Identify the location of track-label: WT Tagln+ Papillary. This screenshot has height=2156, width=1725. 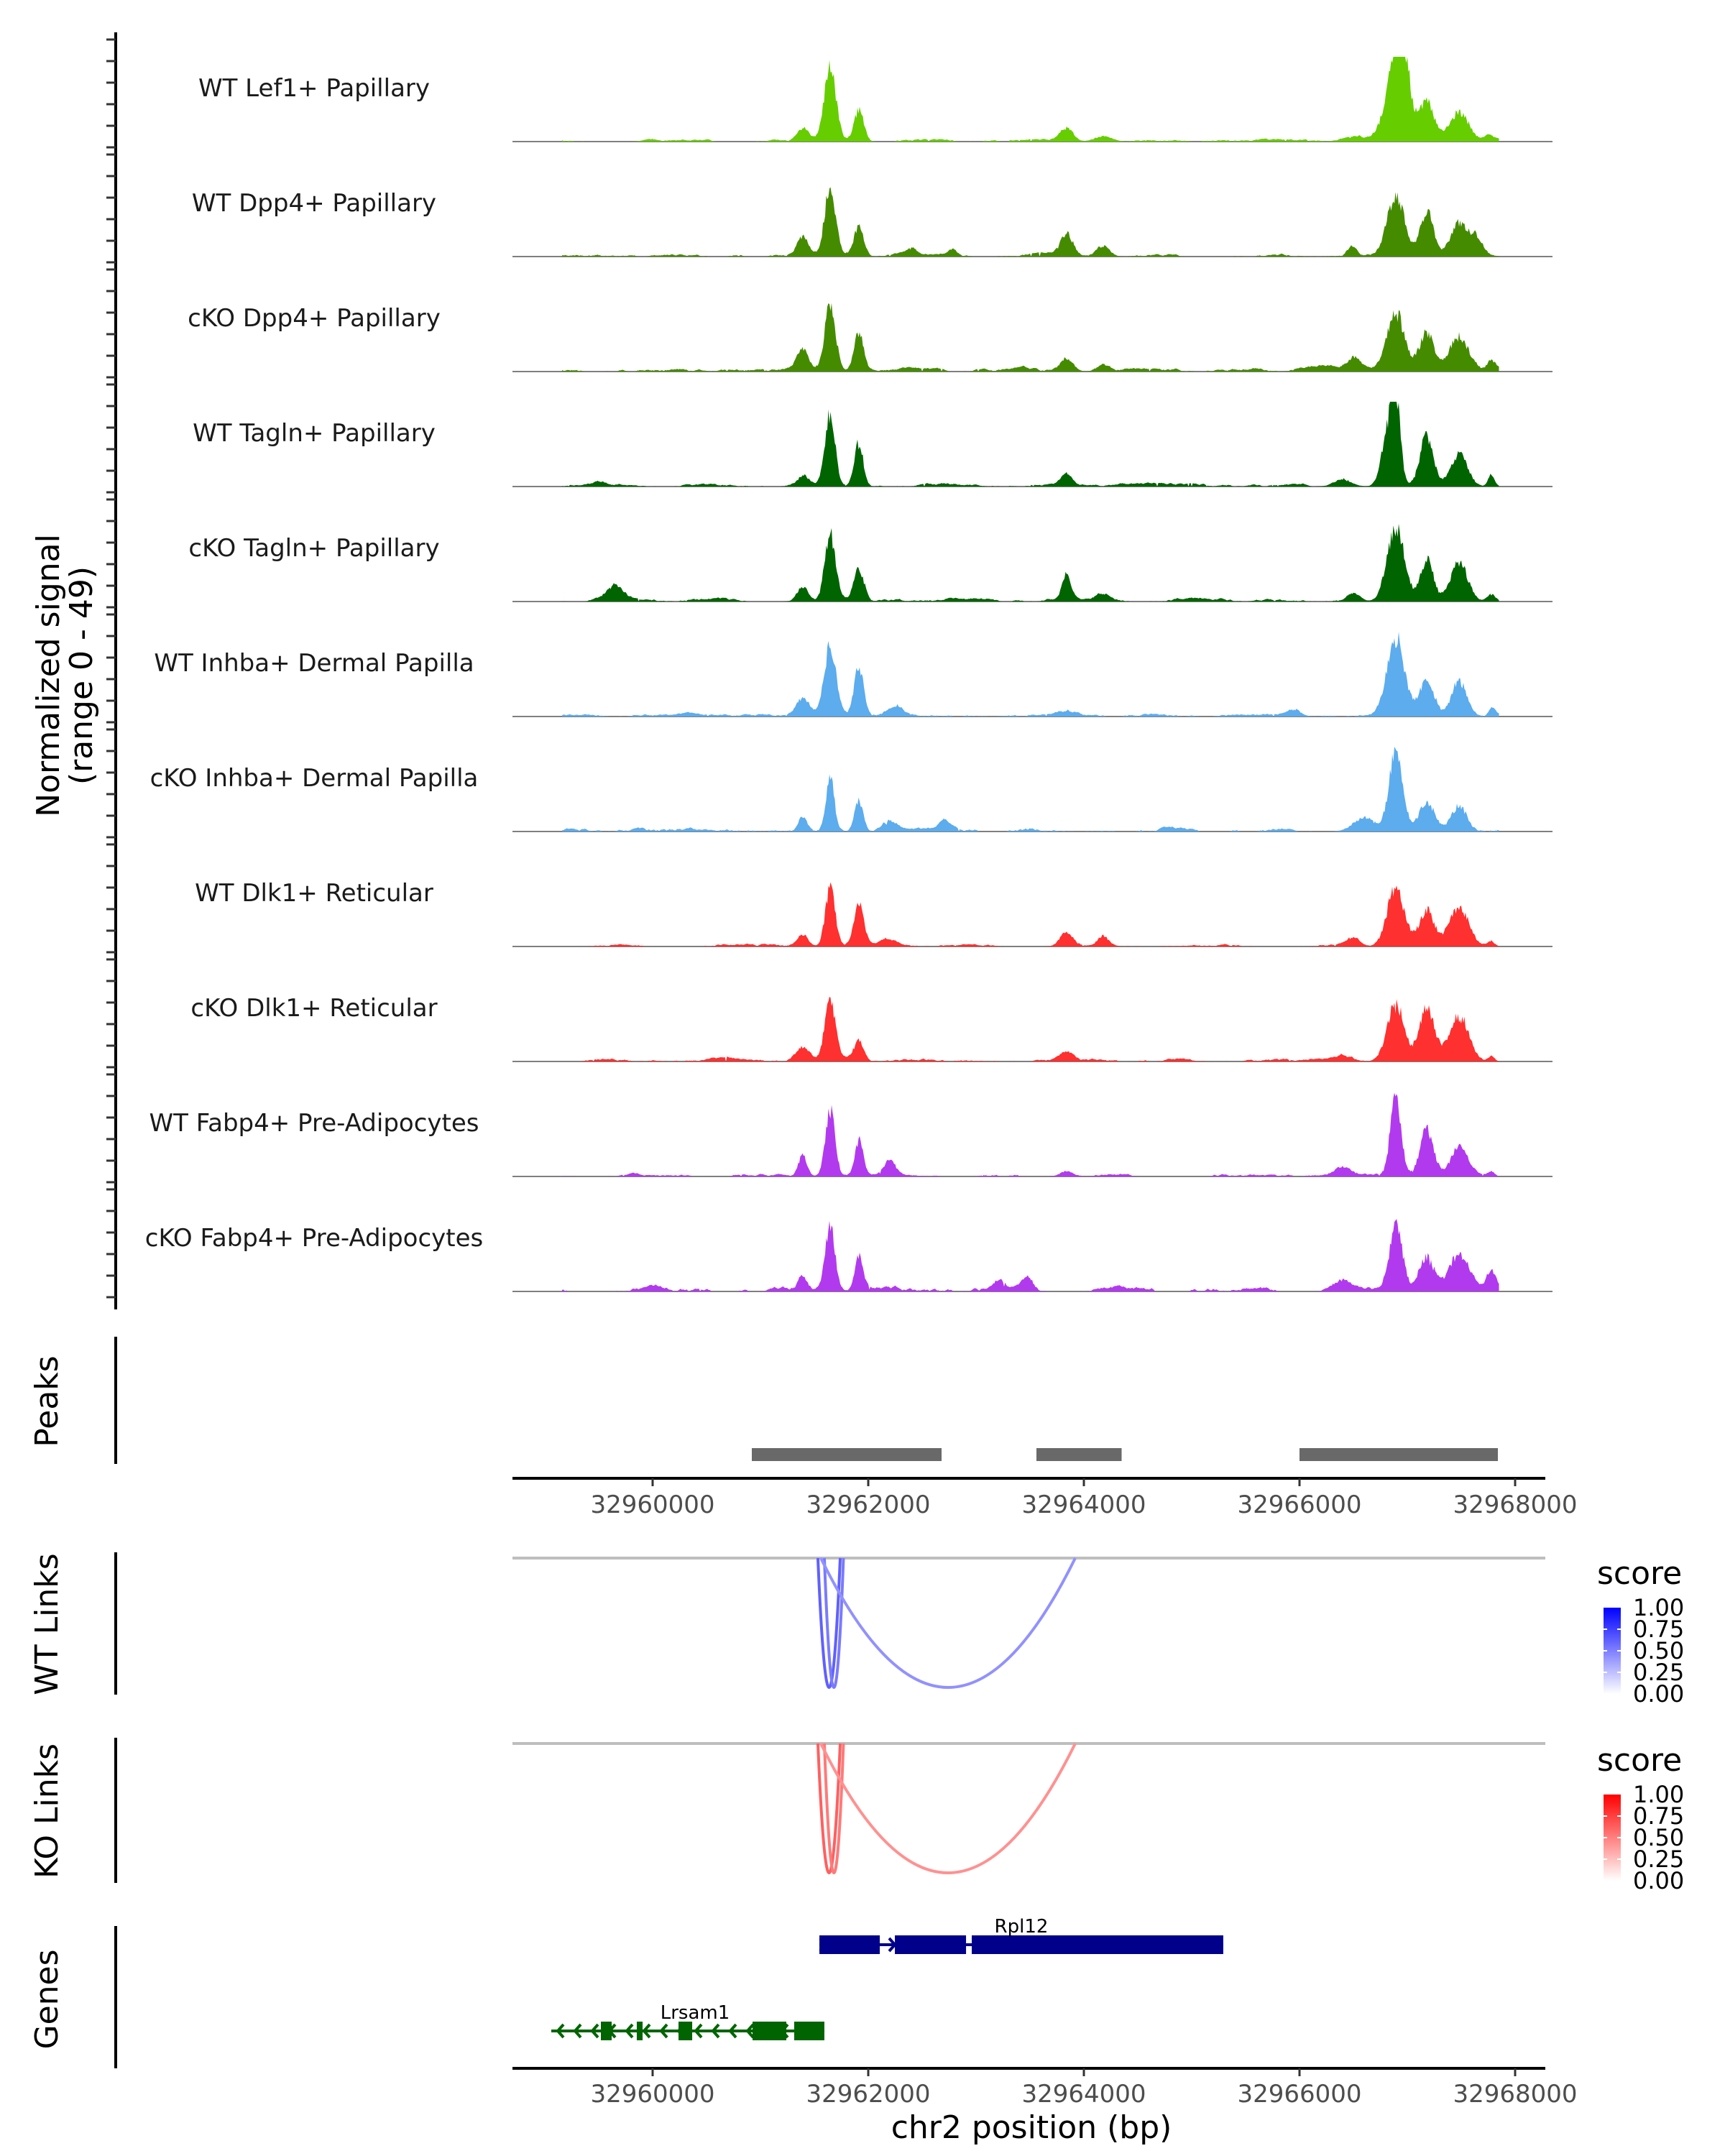
(314, 434).